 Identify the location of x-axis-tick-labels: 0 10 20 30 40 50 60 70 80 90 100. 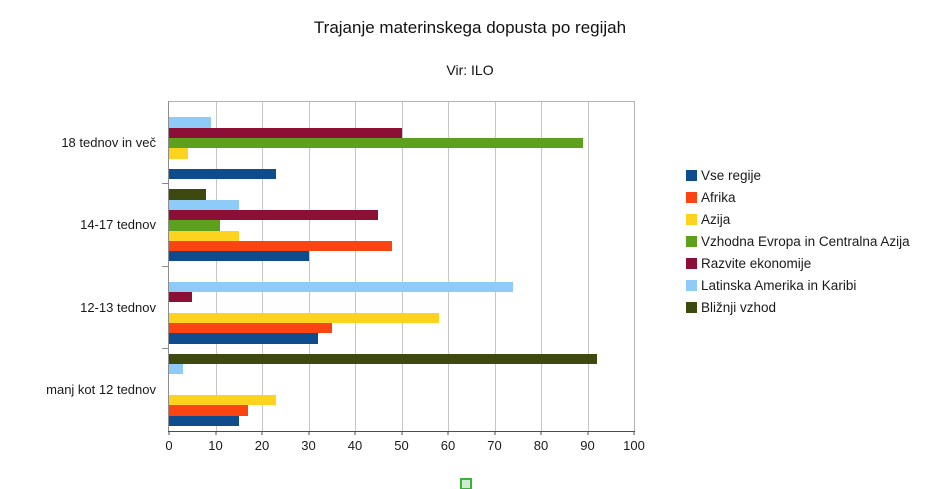
(404, 446).